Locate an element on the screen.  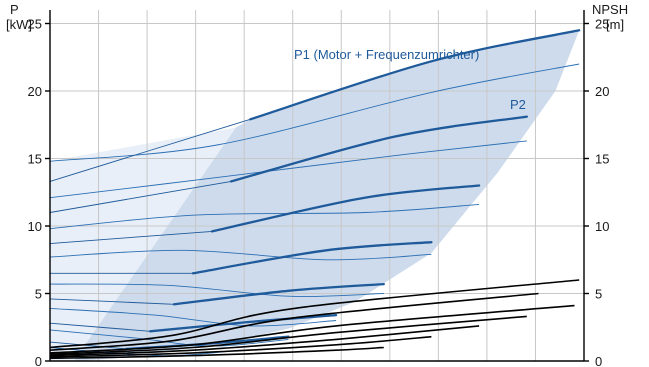
right-axis-tick-label: 25 is located at coordinates (602, 24).